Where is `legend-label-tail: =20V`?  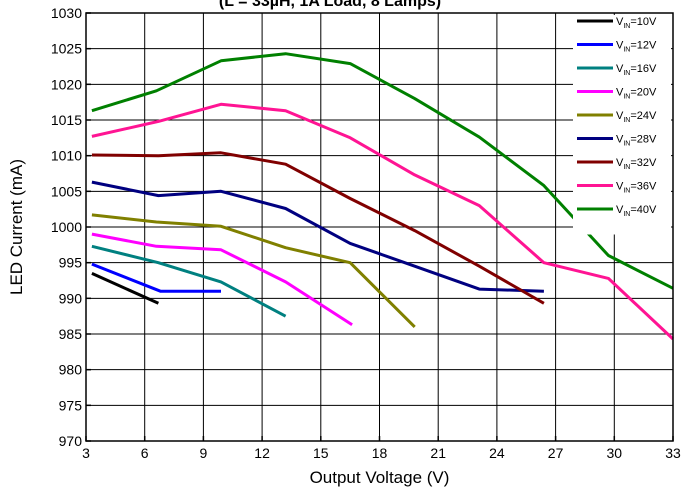 legend-label-tail: =20V is located at coordinates (643, 93).